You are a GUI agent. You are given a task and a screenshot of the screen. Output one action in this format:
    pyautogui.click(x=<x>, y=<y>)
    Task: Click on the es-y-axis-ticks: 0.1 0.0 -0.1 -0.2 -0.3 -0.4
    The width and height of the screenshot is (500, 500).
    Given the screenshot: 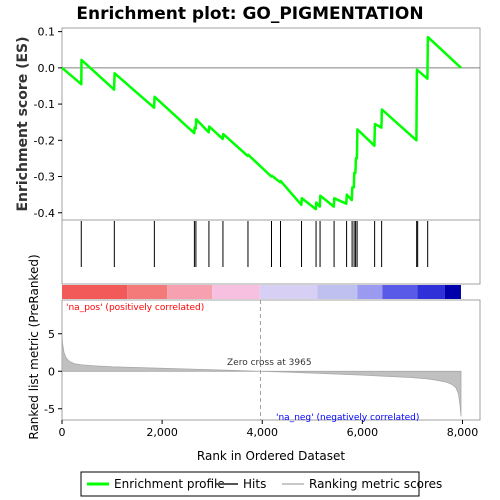 What is the action you would take?
    pyautogui.click(x=48, y=123)
    